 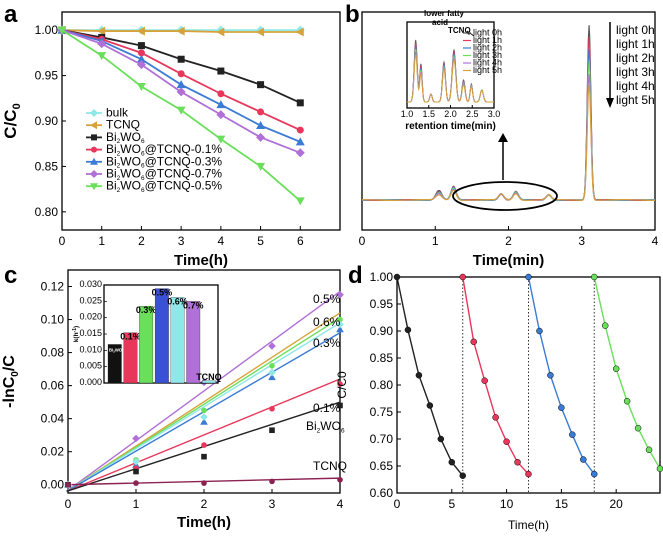 I want to click on y-axis-label-c: -lnC0/C, so click(x=11, y=381).